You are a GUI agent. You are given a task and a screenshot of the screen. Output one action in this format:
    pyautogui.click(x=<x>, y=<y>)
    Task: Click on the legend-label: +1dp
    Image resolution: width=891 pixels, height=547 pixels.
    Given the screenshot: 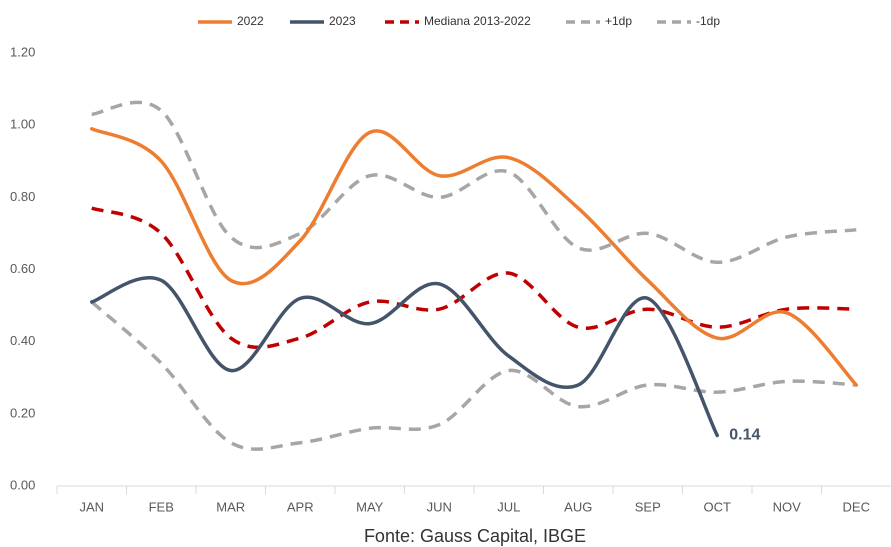 What is the action you would take?
    pyautogui.click(x=618, y=21)
    